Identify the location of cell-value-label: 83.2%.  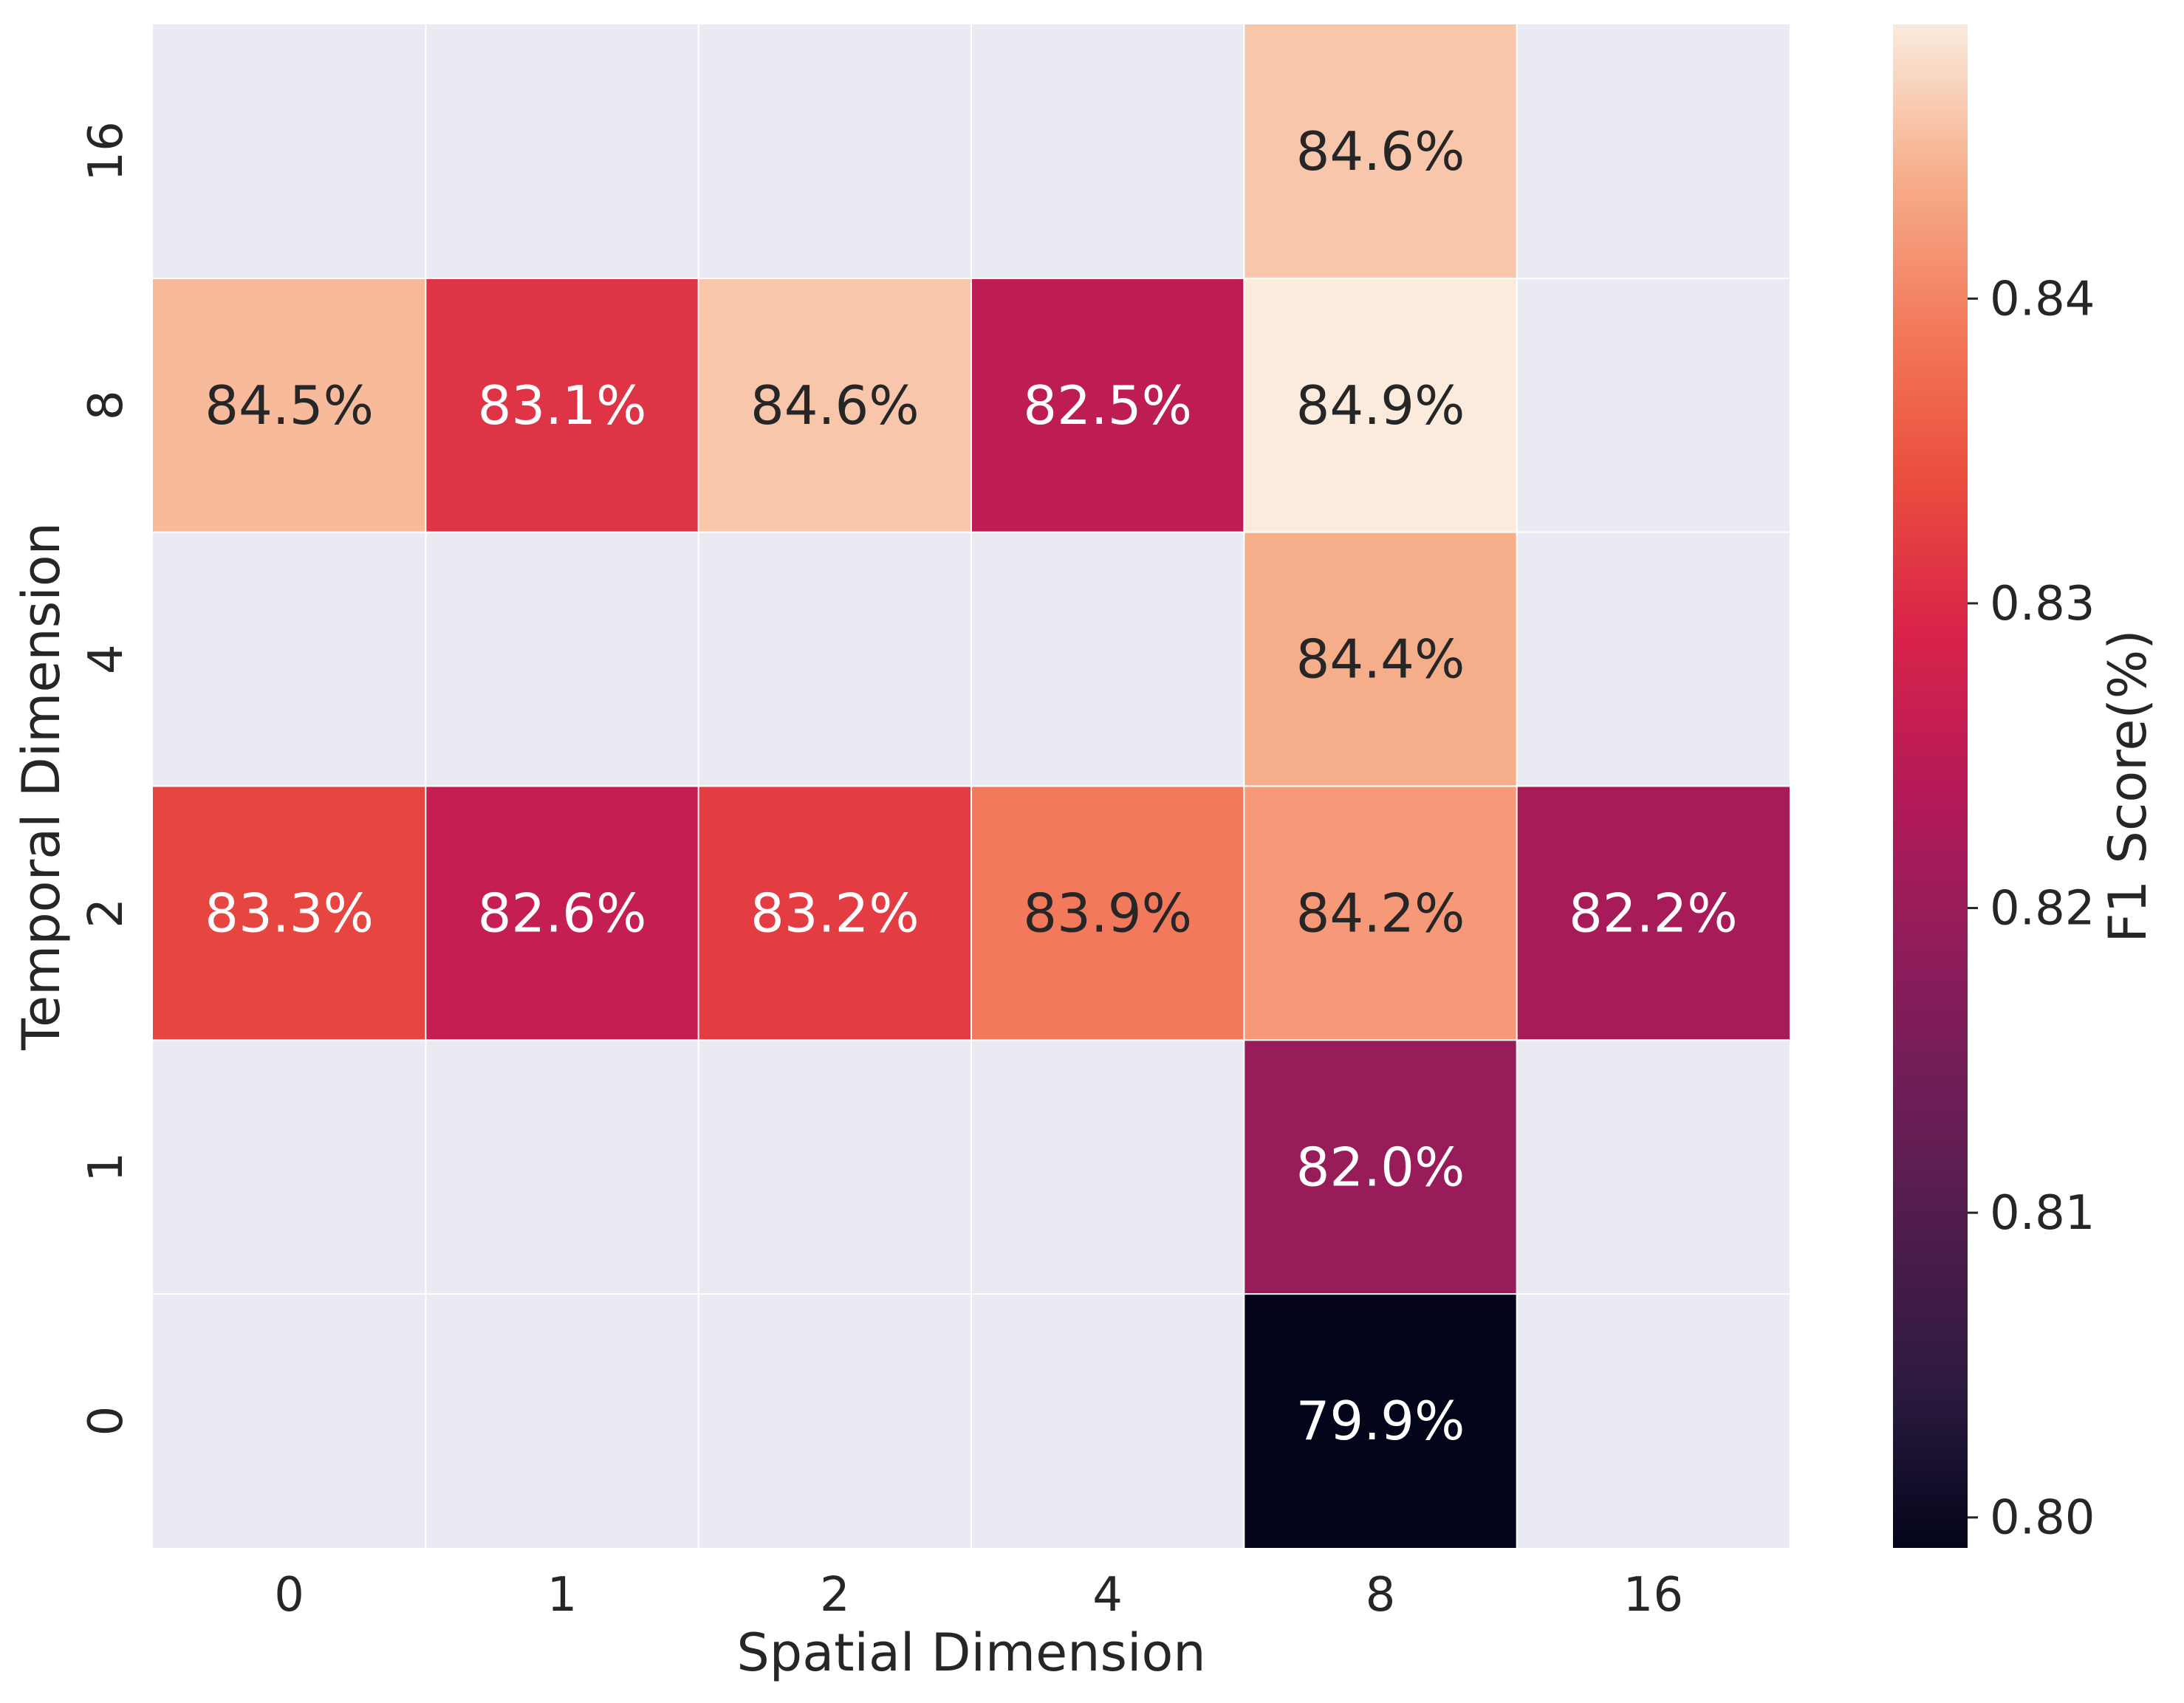
(835, 913).